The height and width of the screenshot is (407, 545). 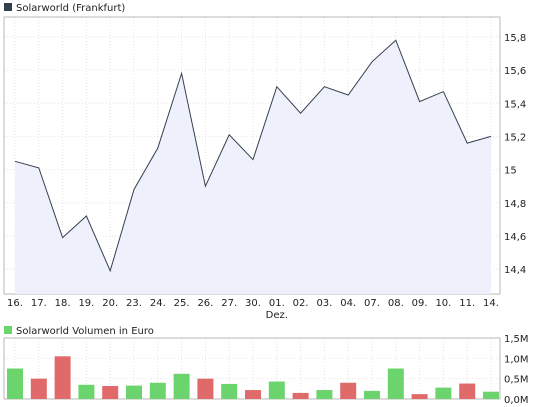 I want to click on price-x-tick-label: 19., so click(x=86, y=303).